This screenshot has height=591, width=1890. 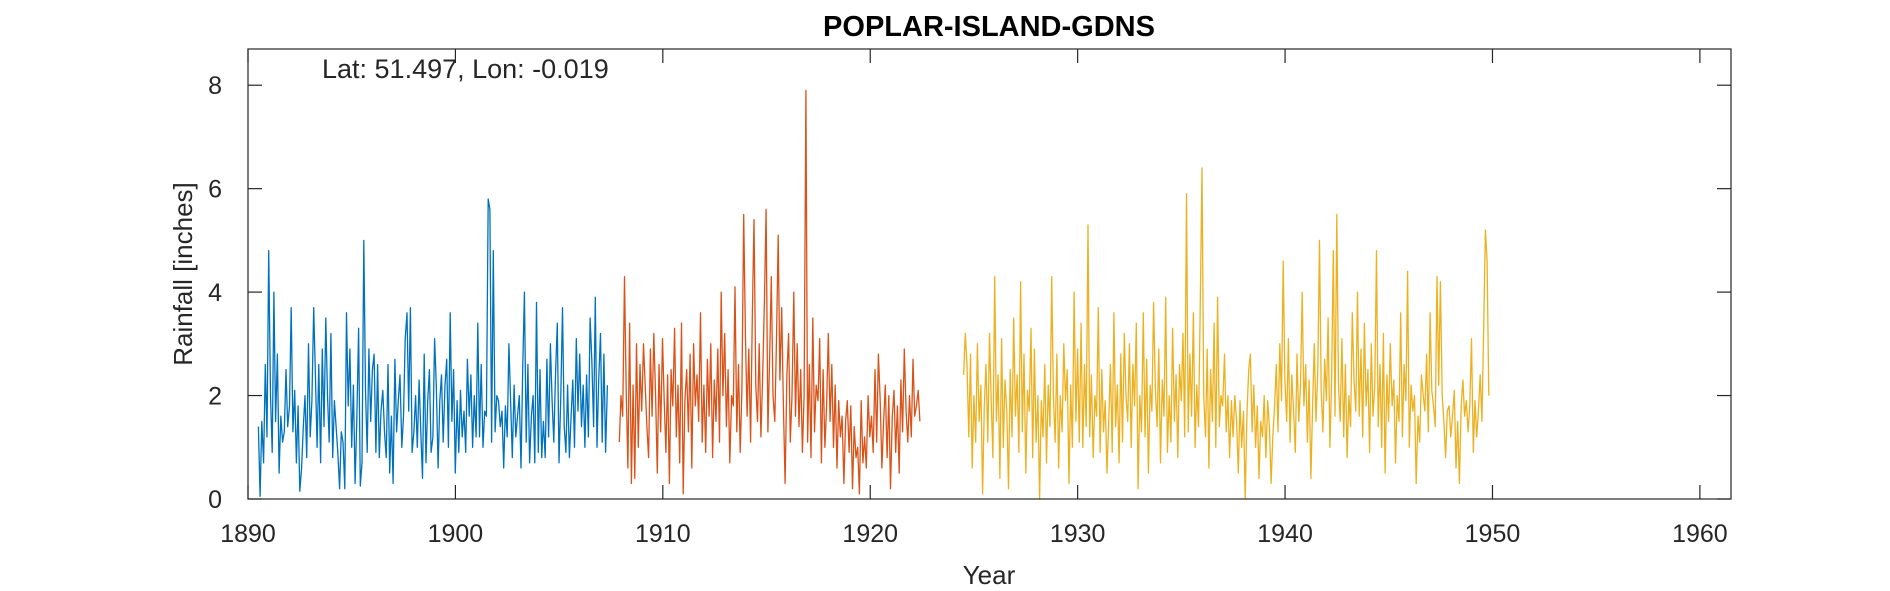 What do you see at coordinates (183, 274) in the screenshot?
I see `y-axis-label: Rainfall [inches]` at bounding box center [183, 274].